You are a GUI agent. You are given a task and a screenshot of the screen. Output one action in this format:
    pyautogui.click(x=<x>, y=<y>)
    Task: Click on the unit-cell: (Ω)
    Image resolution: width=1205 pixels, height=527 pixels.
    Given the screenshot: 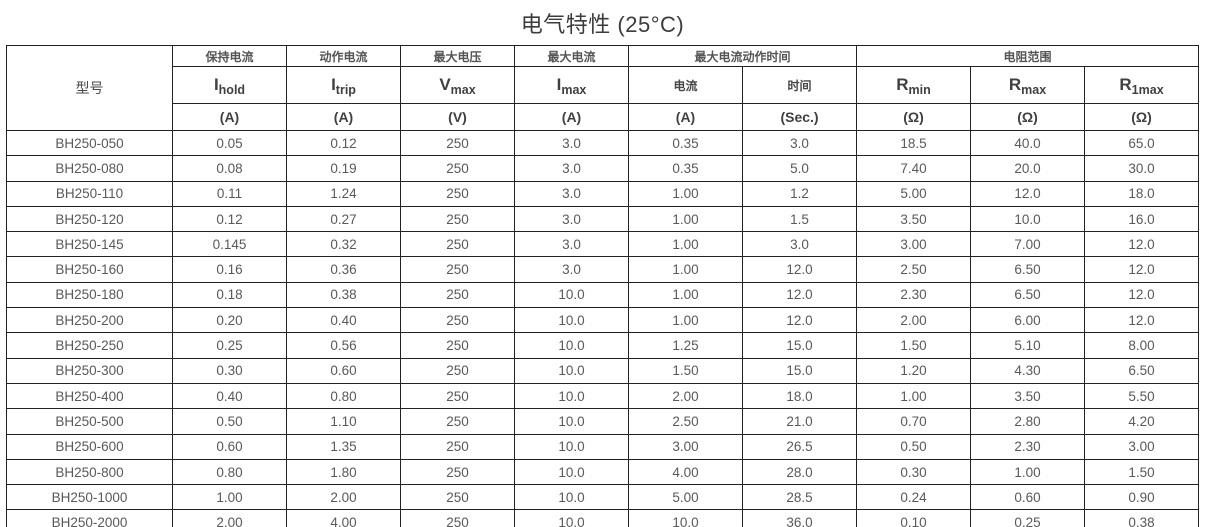 What is the action you would take?
    pyautogui.click(x=1142, y=117)
    